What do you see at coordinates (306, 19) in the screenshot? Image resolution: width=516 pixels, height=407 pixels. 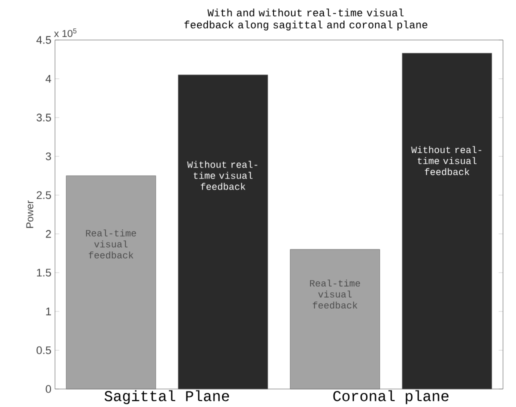 I see `chart-title: With and without real-time visual feedback along sagittal and coronal plane` at bounding box center [306, 19].